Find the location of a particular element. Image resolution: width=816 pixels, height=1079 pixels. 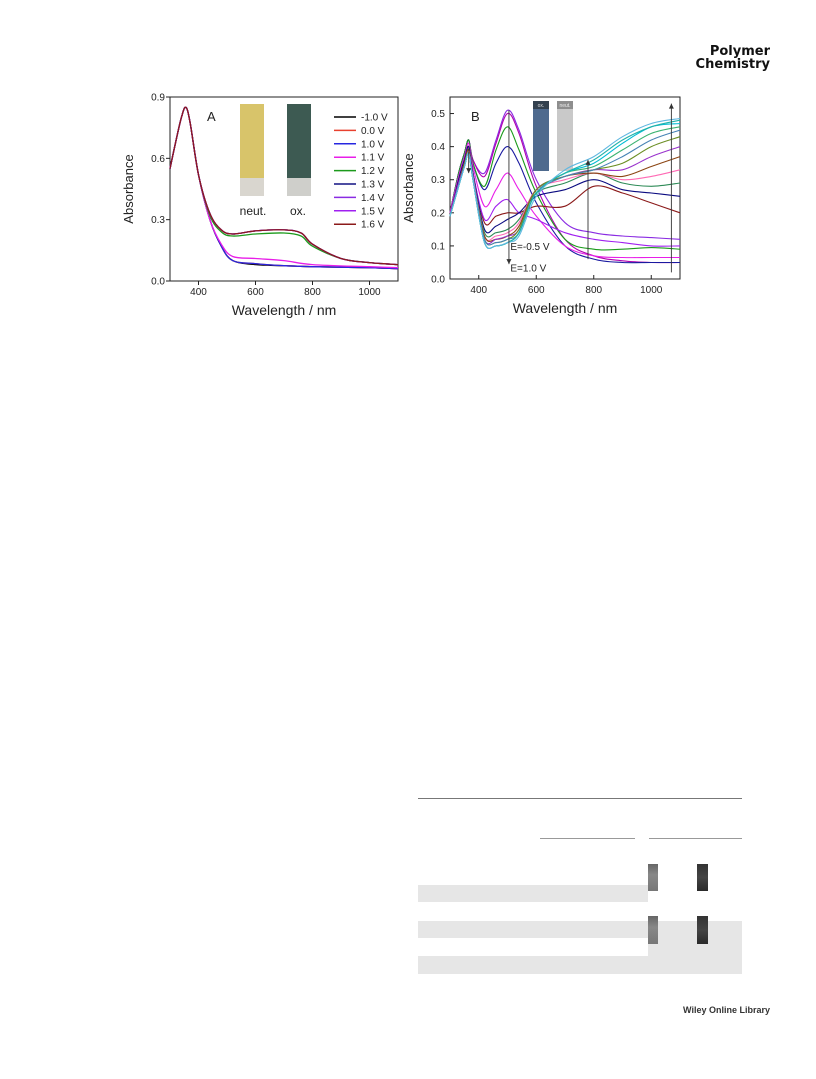

neutral-film-photo is located at coordinates (565, 136).